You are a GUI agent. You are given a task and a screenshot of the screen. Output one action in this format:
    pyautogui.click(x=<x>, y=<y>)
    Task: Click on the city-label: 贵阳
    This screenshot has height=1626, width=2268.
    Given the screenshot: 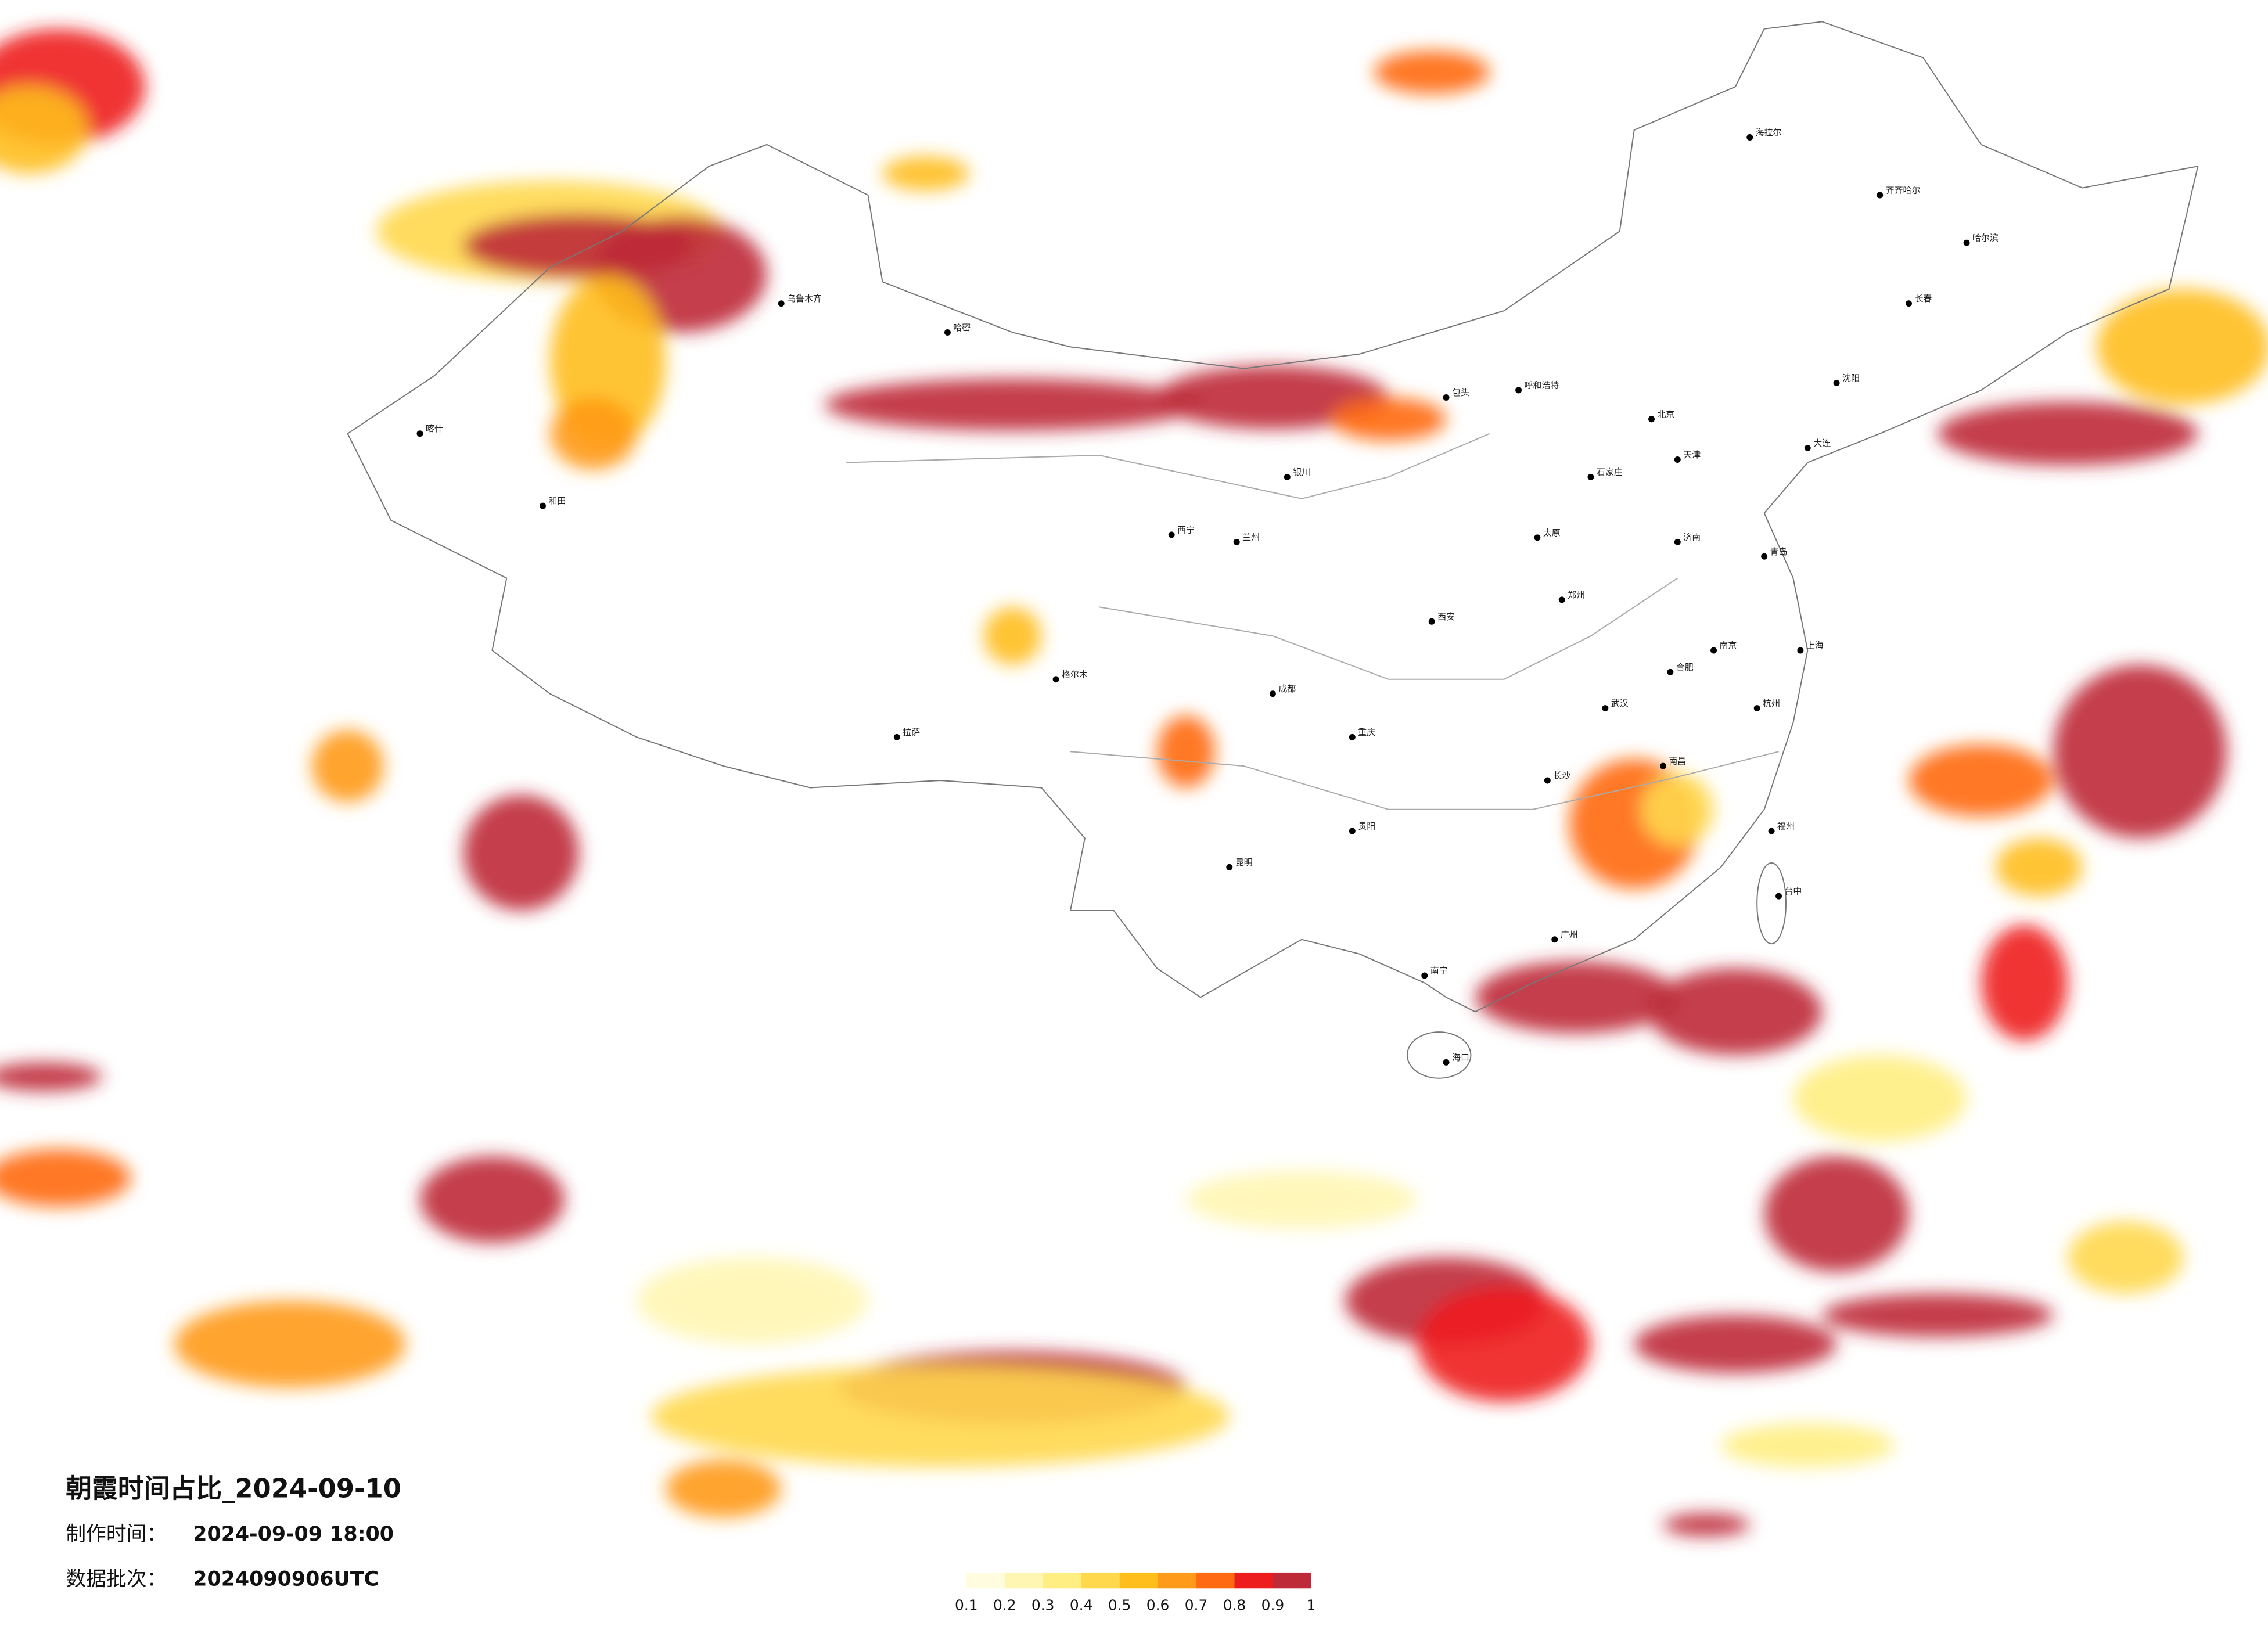 What is the action you would take?
    pyautogui.click(x=1366, y=826)
    